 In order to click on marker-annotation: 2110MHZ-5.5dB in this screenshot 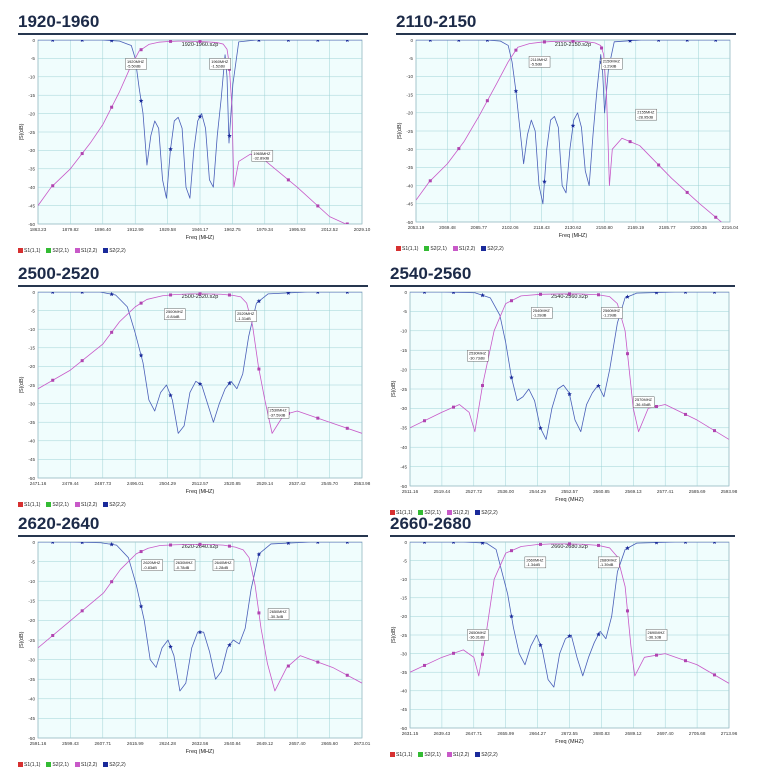, I will do `click(539, 62)`.